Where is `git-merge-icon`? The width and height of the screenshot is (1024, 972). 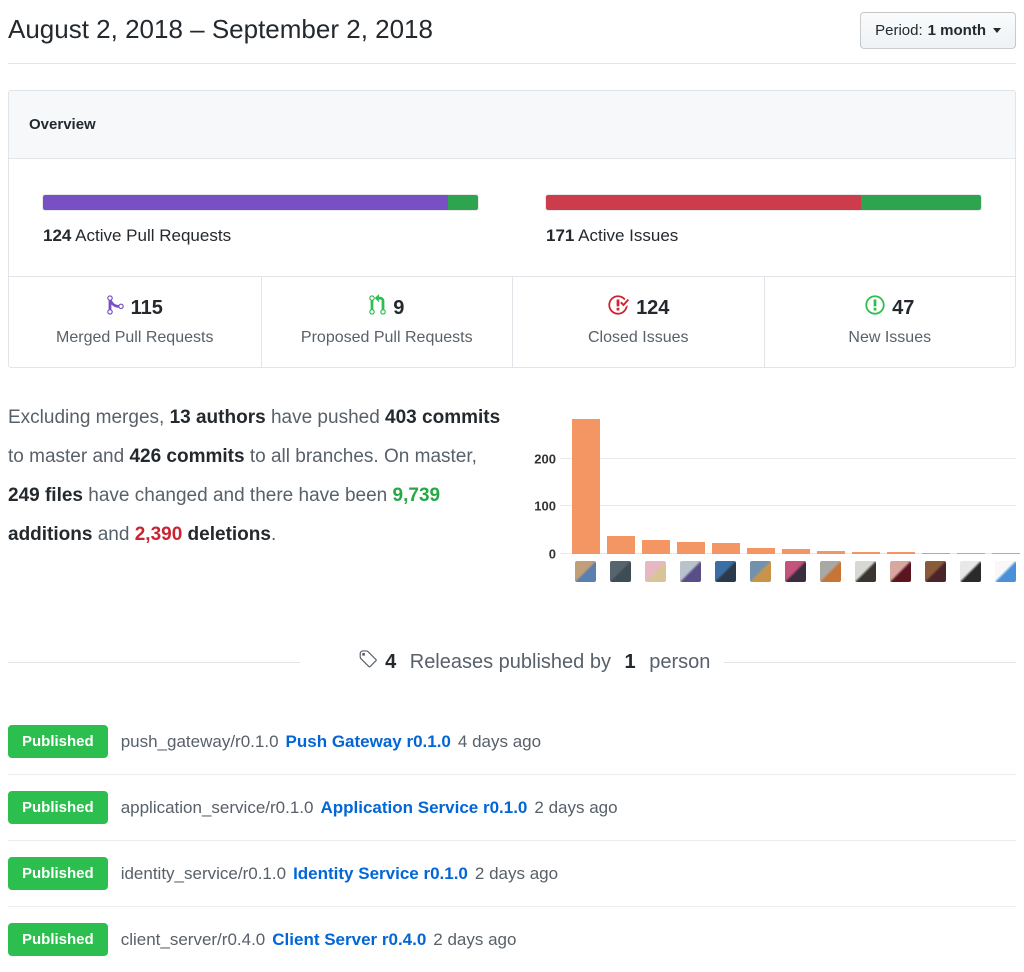
git-merge-icon is located at coordinates (115, 308).